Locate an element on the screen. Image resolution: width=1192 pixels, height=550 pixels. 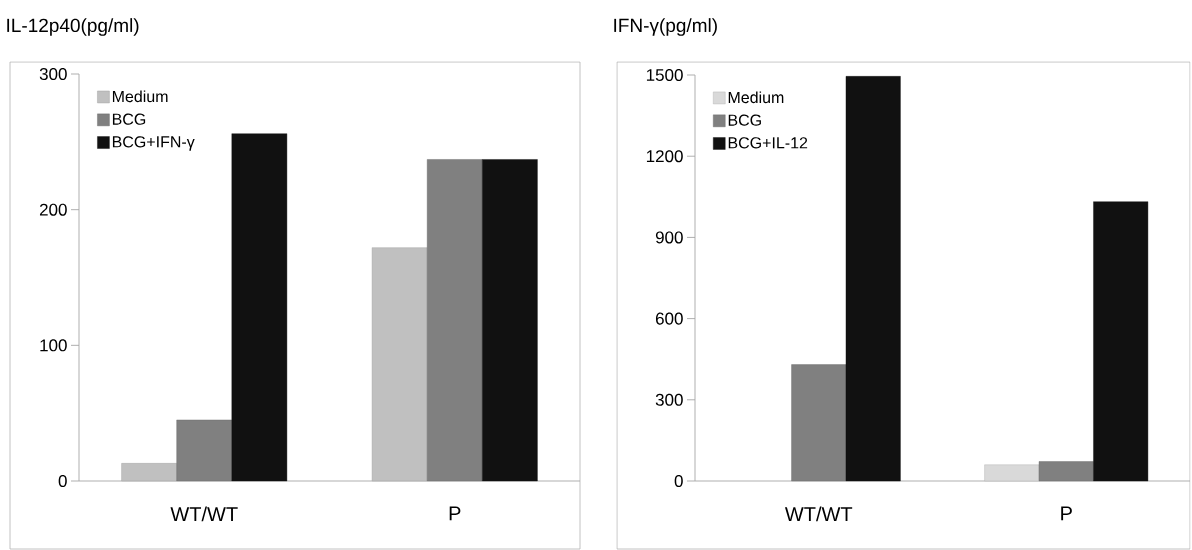
legend-label: BCG+IL-12 is located at coordinates (768, 143).